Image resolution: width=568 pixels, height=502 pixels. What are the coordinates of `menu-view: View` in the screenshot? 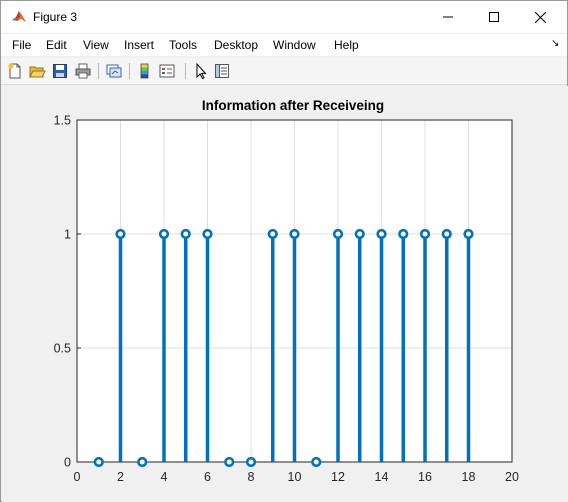 It's located at (96, 45).